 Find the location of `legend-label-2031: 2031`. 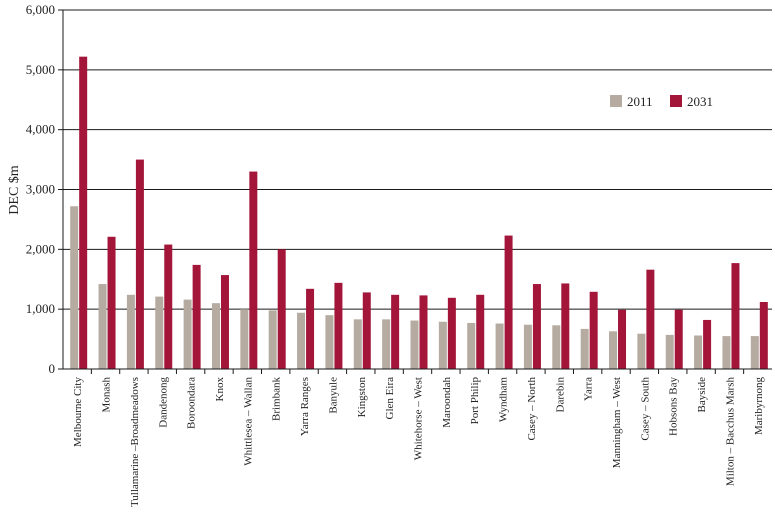

legend-label-2031: 2031 is located at coordinates (700, 101).